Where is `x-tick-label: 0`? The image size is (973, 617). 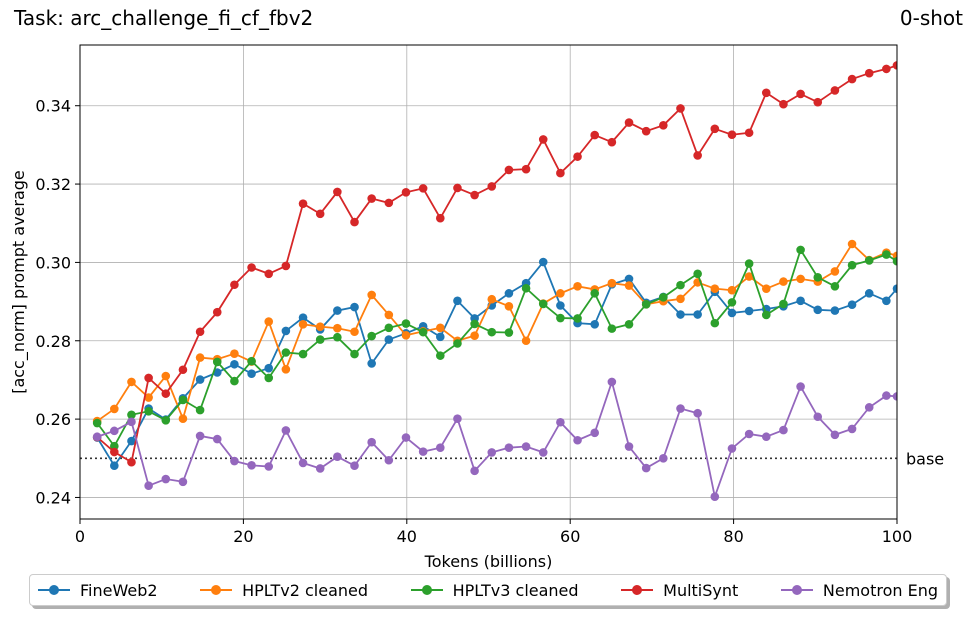 x-tick-label: 0 is located at coordinates (80, 536).